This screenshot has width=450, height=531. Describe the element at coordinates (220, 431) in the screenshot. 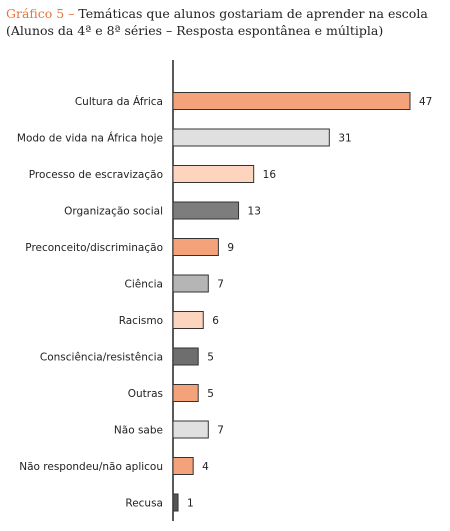

I see `value-label-nao-sabe: 7` at that location.